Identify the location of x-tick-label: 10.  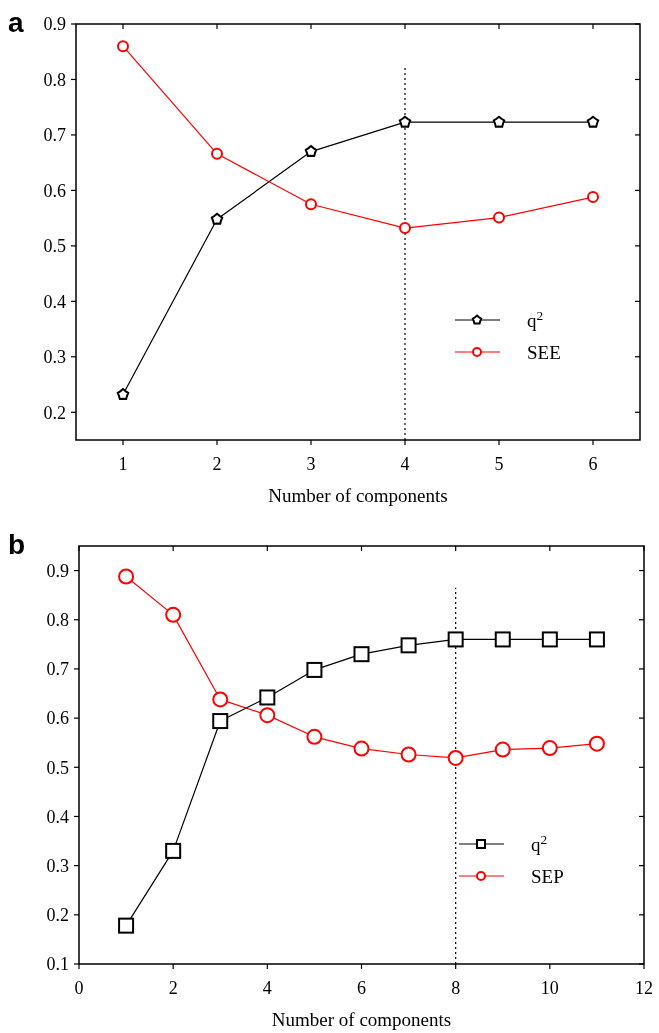
(549, 988).